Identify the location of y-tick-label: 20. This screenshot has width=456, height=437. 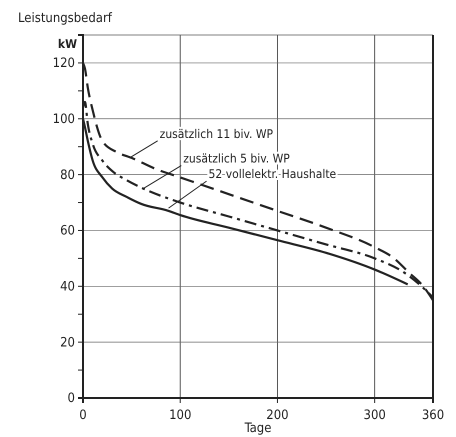
(67, 342).